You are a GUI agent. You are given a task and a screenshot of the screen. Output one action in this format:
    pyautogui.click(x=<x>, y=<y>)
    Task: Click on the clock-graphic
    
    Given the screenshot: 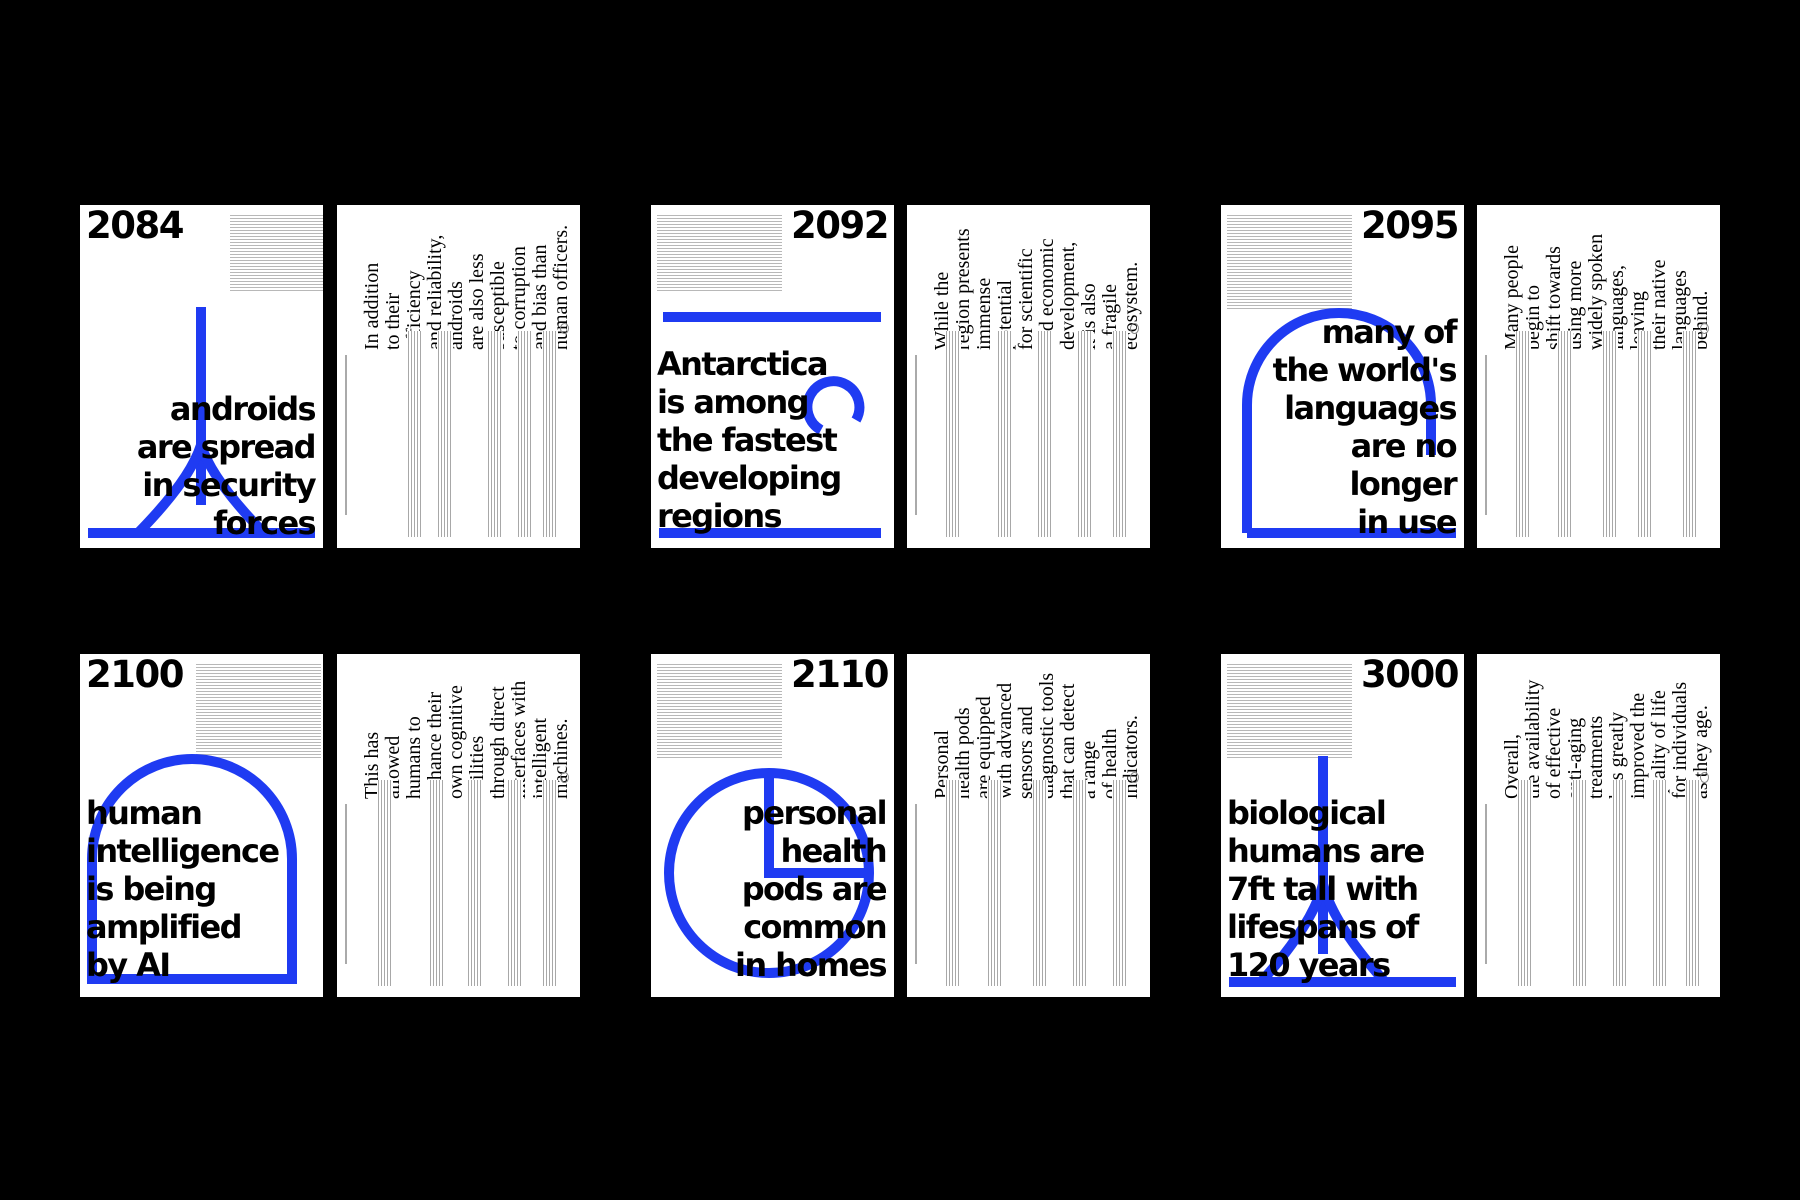 What is the action you would take?
    pyautogui.click(x=769, y=873)
    